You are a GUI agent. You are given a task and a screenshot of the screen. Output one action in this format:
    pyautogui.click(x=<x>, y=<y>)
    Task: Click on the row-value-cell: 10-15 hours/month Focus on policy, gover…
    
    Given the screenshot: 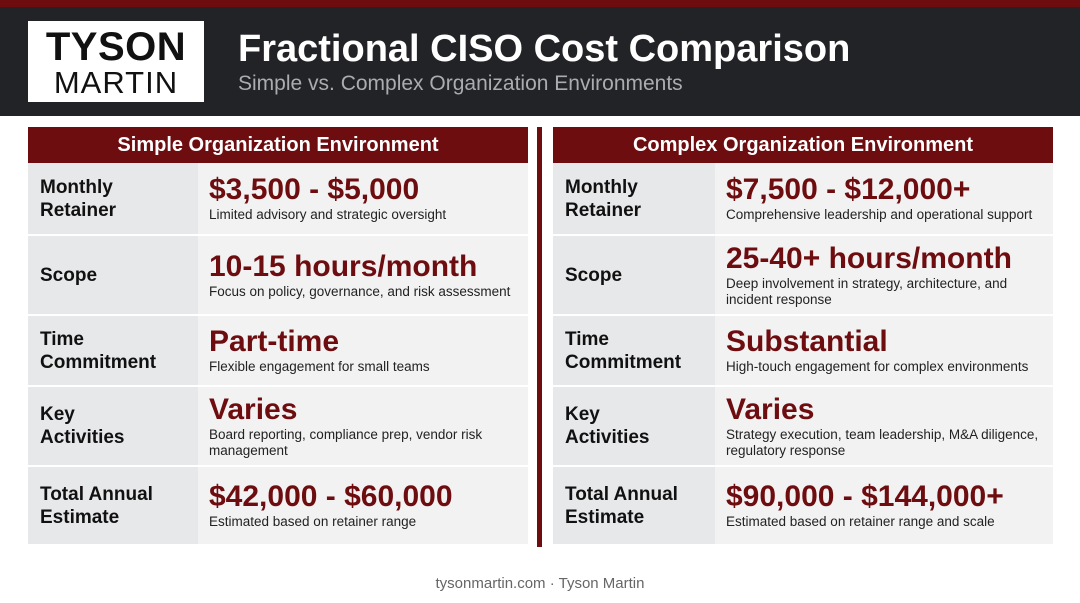 What is the action you would take?
    pyautogui.click(x=363, y=275)
    